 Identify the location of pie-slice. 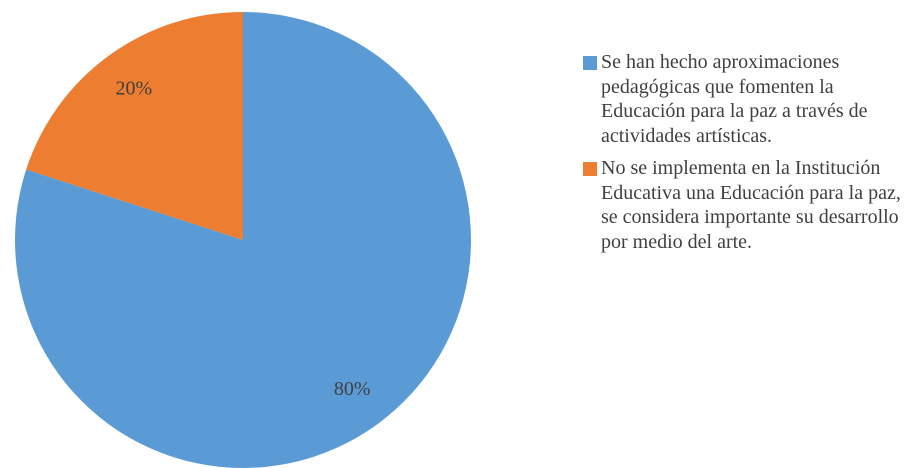
(134, 126).